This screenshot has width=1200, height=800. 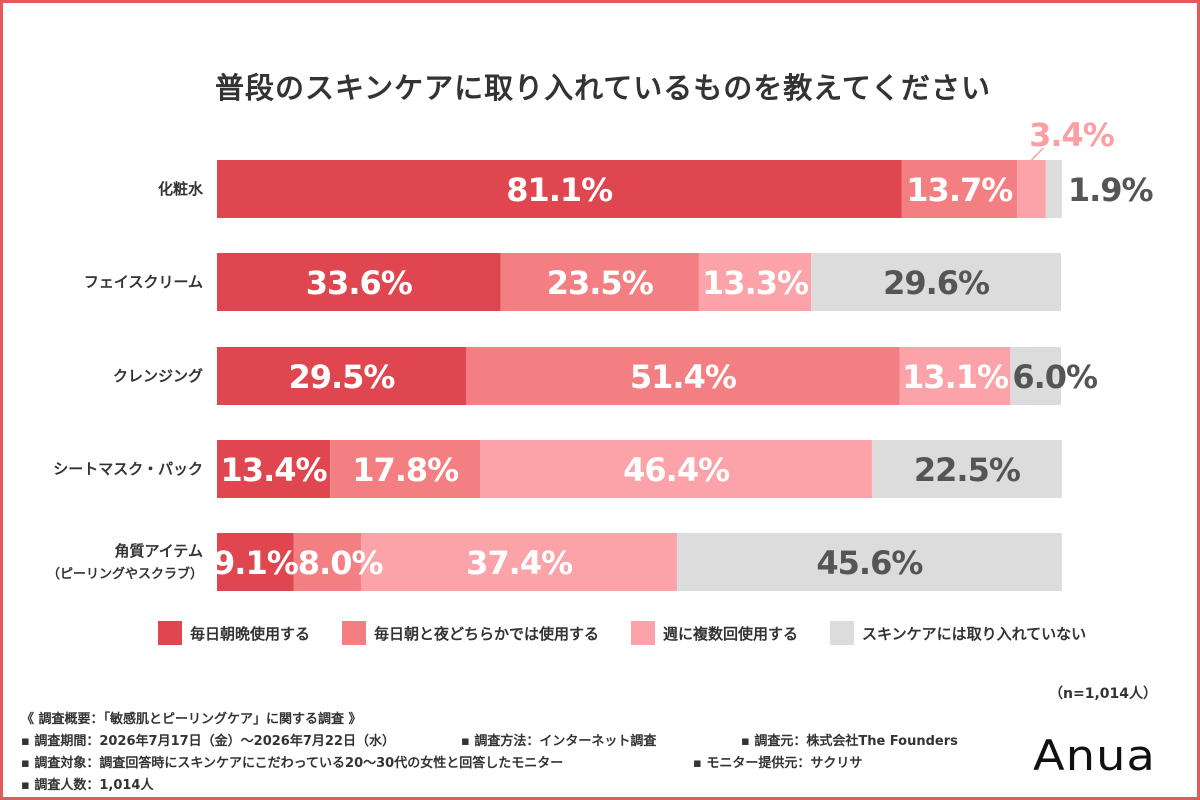 I want to click on value-label: 29.5%, so click(x=341, y=377).